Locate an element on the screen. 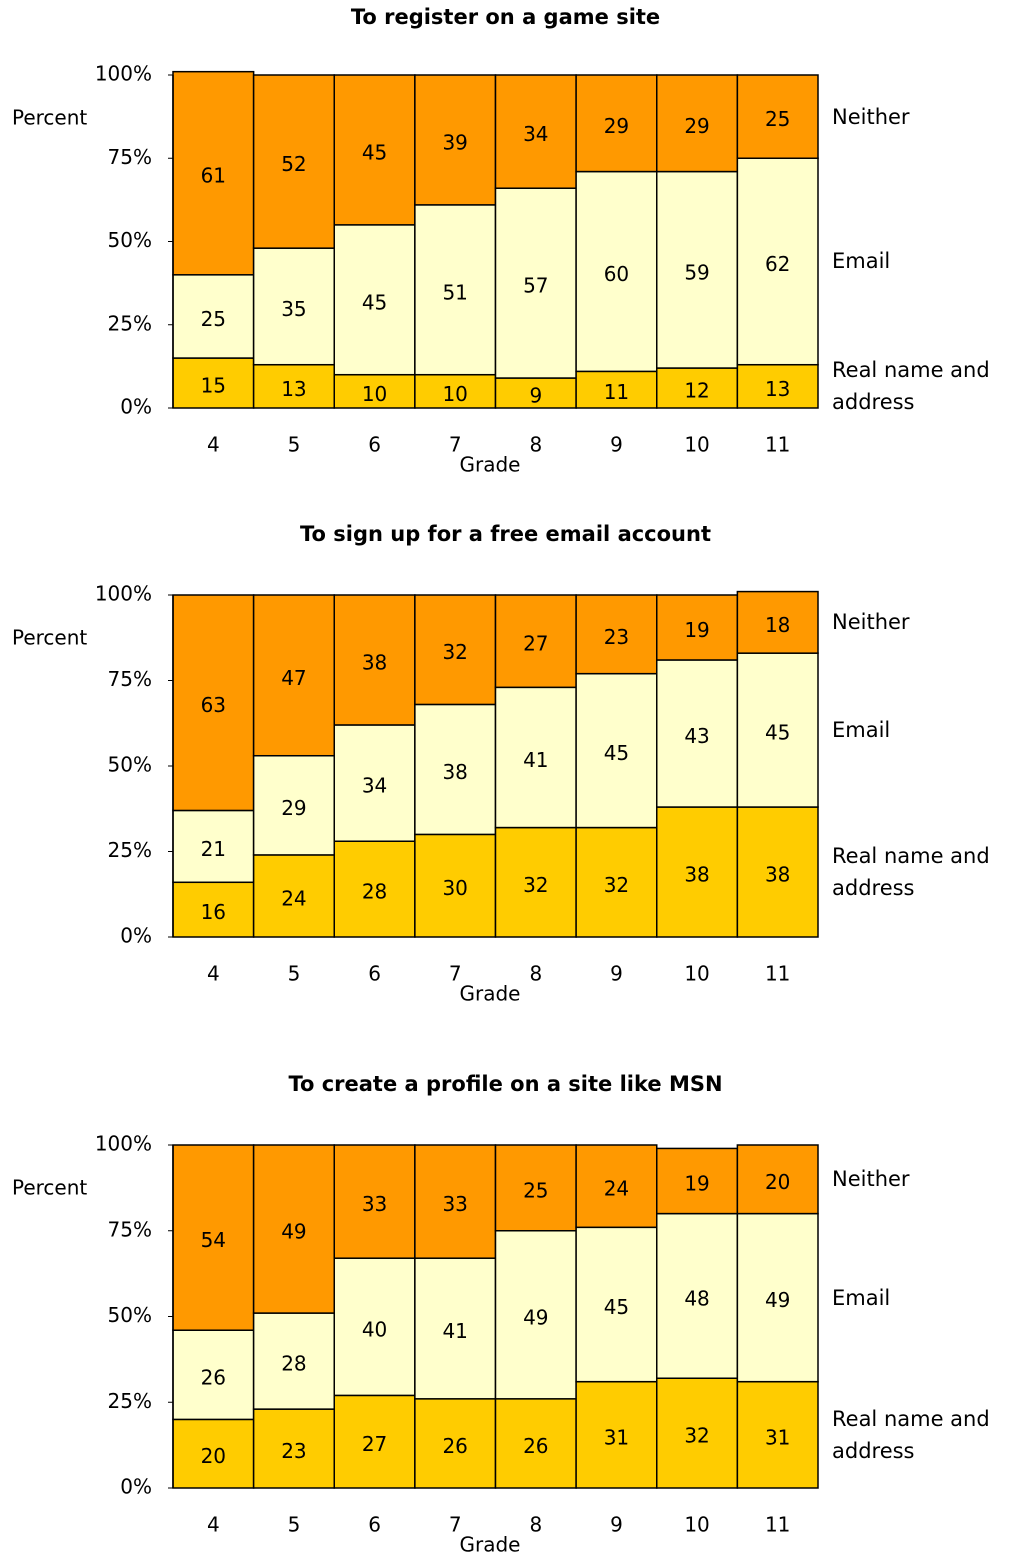 This screenshot has height=1556, width=1013. data-label: 21 is located at coordinates (213, 849).